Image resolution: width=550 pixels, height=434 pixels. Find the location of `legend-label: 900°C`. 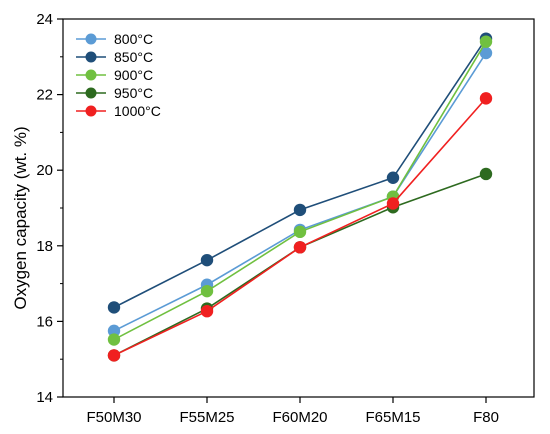

legend-label: 900°C is located at coordinates (133, 75).